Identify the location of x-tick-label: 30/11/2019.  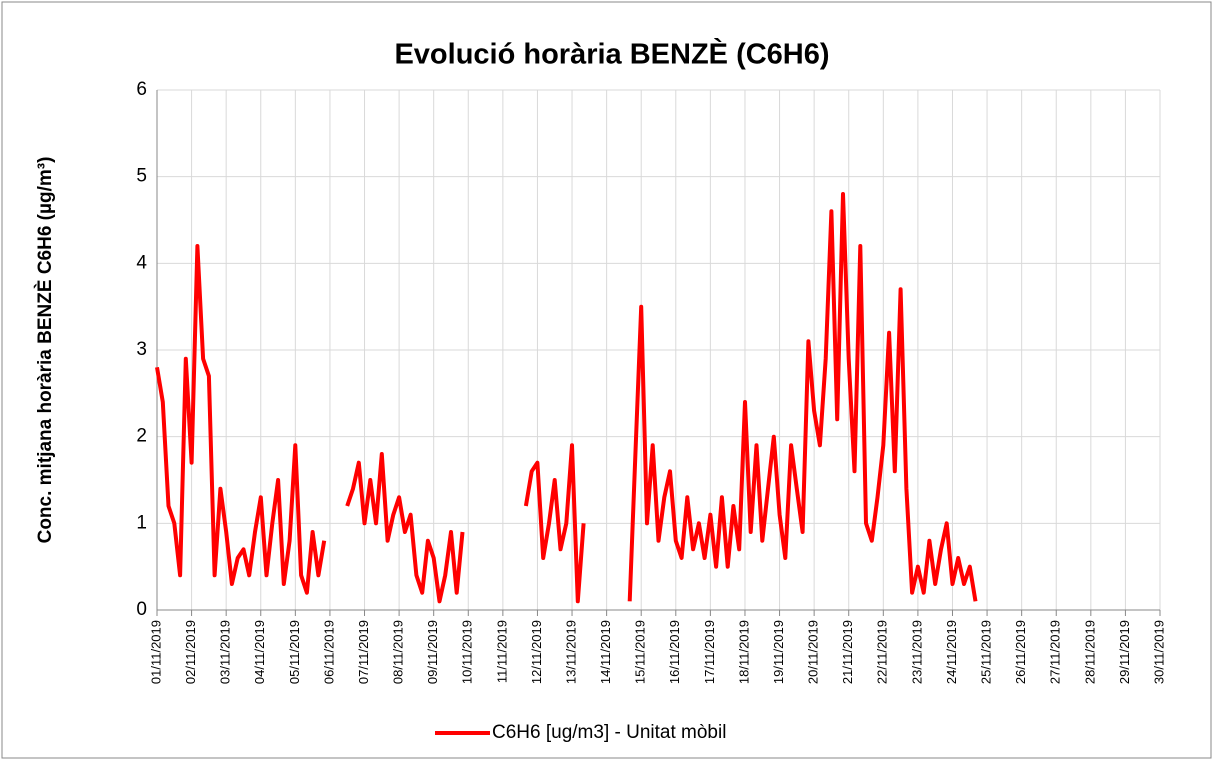
(1158, 652).